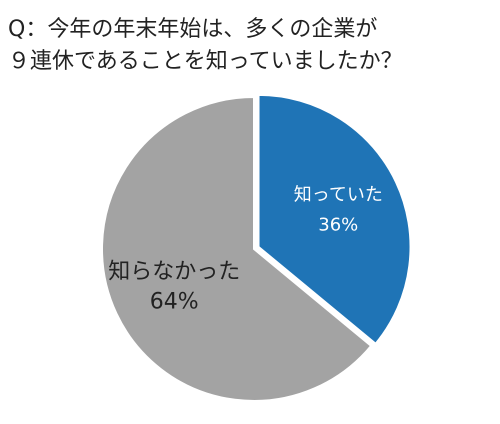  What do you see at coordinates (338, 194) in the screenshot?
I see `slice-label: 知っていた` at bounding box center [338, 194].